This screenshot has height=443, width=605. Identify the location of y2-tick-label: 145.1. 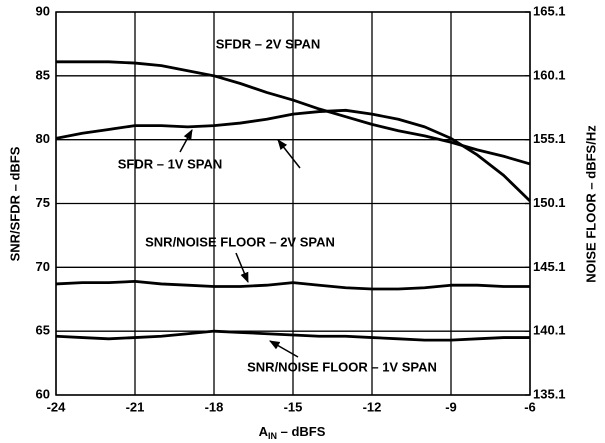
(549, 266).